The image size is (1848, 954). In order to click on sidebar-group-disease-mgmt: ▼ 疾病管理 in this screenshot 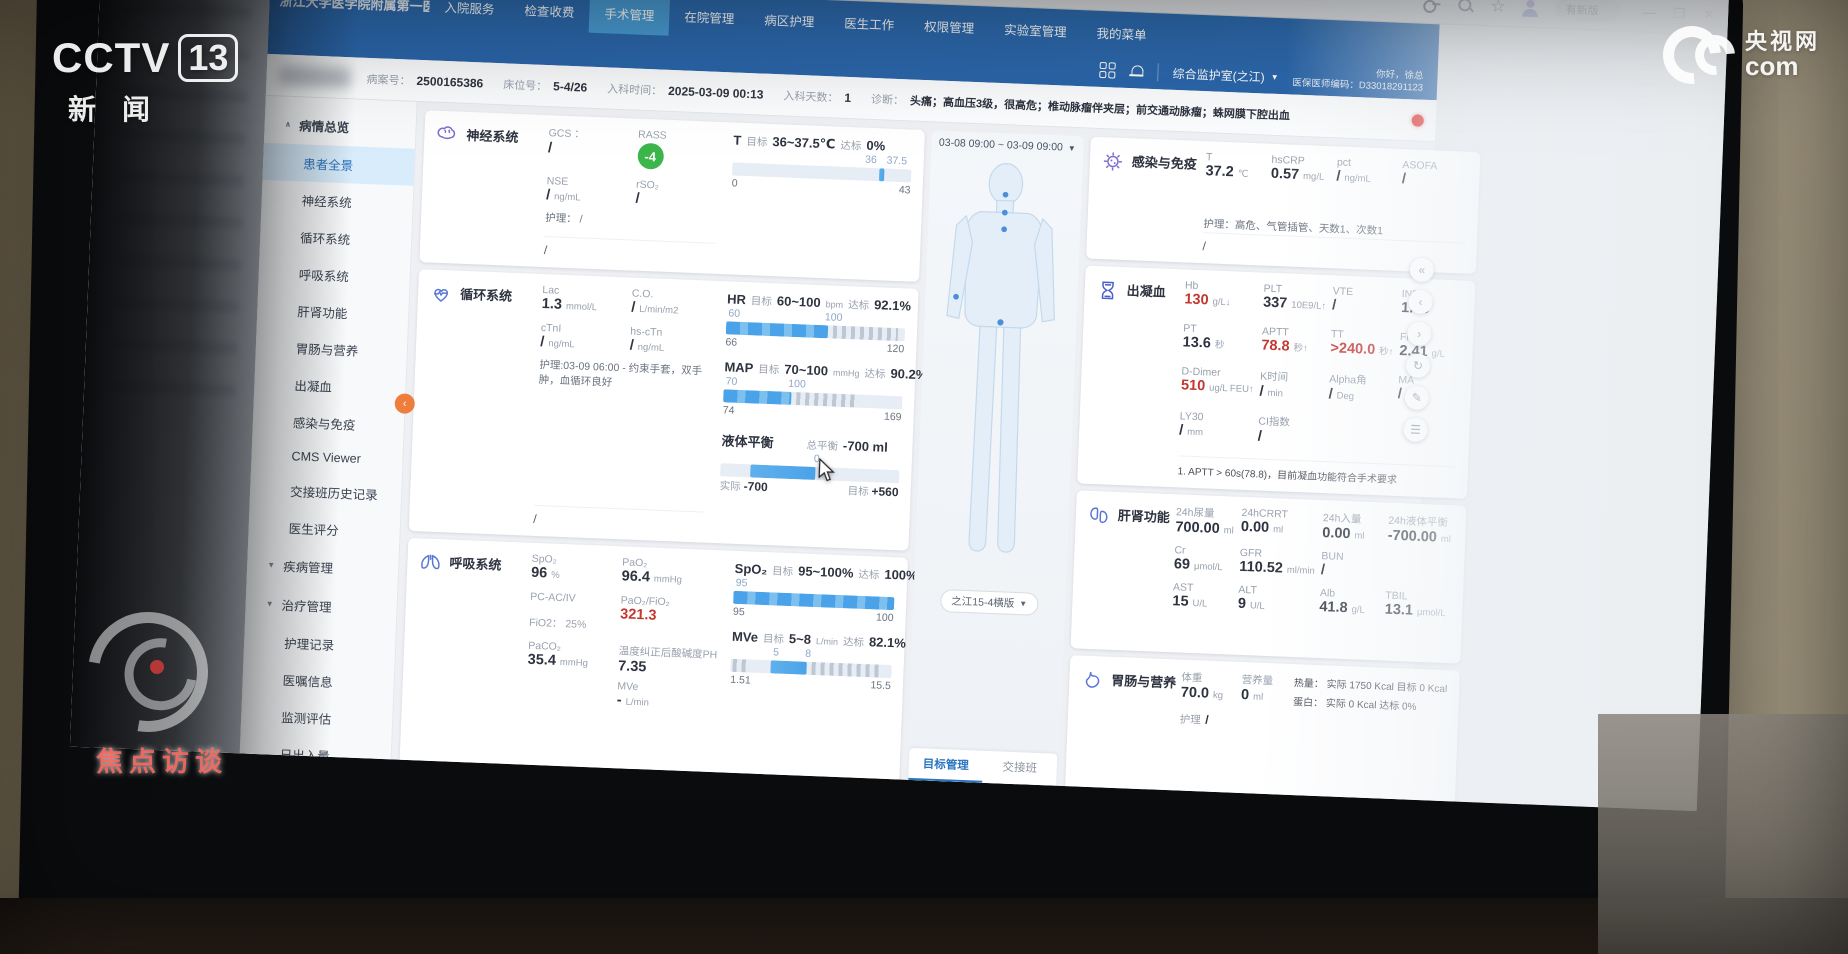, I will do `click(300, 567)`.